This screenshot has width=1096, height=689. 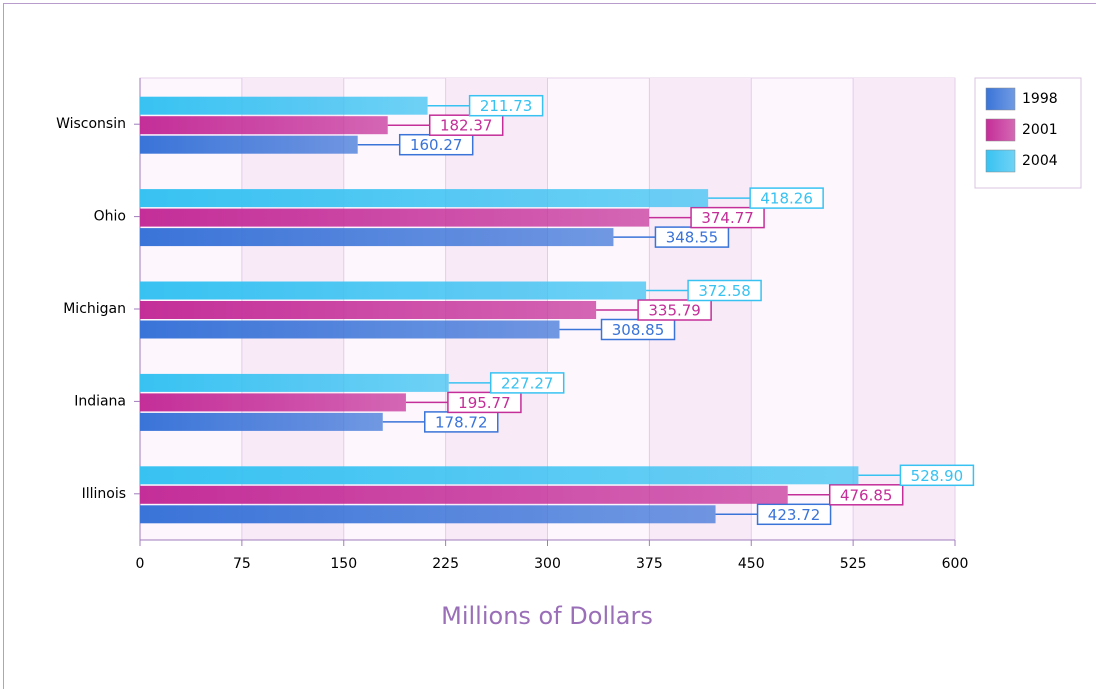 What do you see at coordinates (343, 564) in the screenshot?
I see `x-tick-label: 150` at bounding box center [343, 564].